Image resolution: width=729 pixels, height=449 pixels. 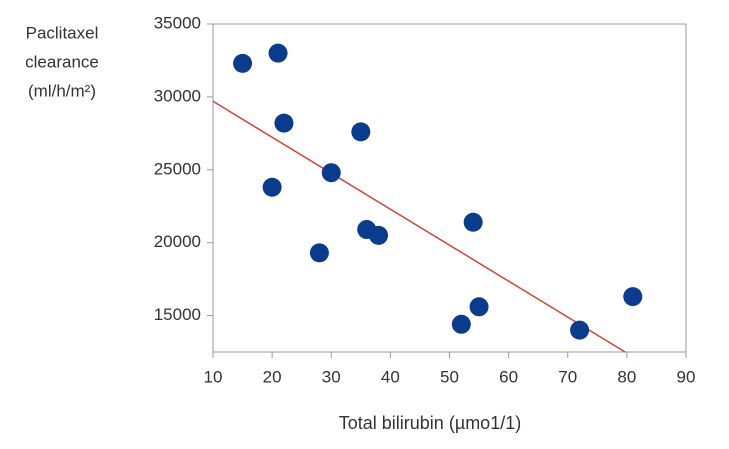 What do you see at coordinates (177, 314) in the screenshot?
I see `y-tick-label: 15000` at bounding box center [177, 314].